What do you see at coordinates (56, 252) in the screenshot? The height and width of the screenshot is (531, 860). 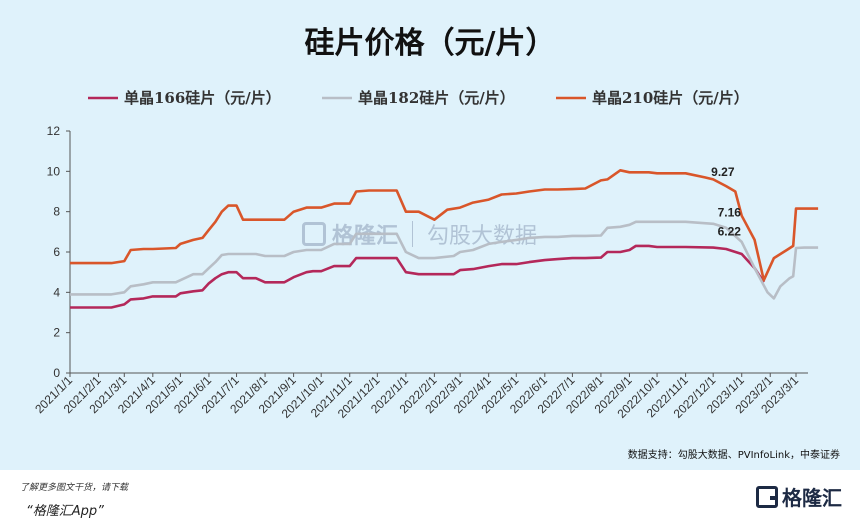 I see `y-tick-label: 6` at bounding box center [56, 252].